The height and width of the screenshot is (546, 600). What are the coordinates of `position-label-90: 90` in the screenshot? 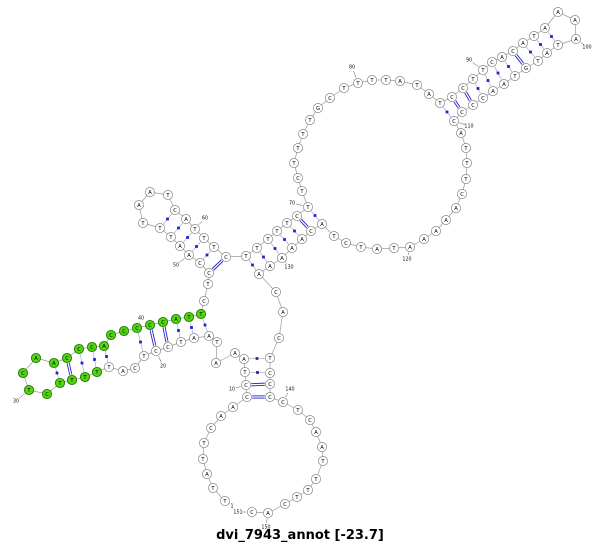 It's located at (469, 61).